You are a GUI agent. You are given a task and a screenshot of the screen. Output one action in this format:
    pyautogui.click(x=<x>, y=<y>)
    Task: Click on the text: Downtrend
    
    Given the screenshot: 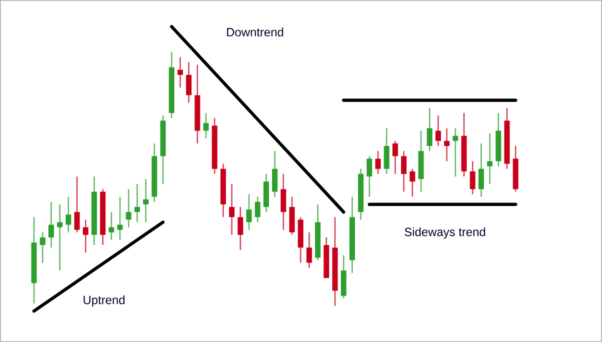 What is the action you would take?
    pyautogui.click(x=255, y=32)
    